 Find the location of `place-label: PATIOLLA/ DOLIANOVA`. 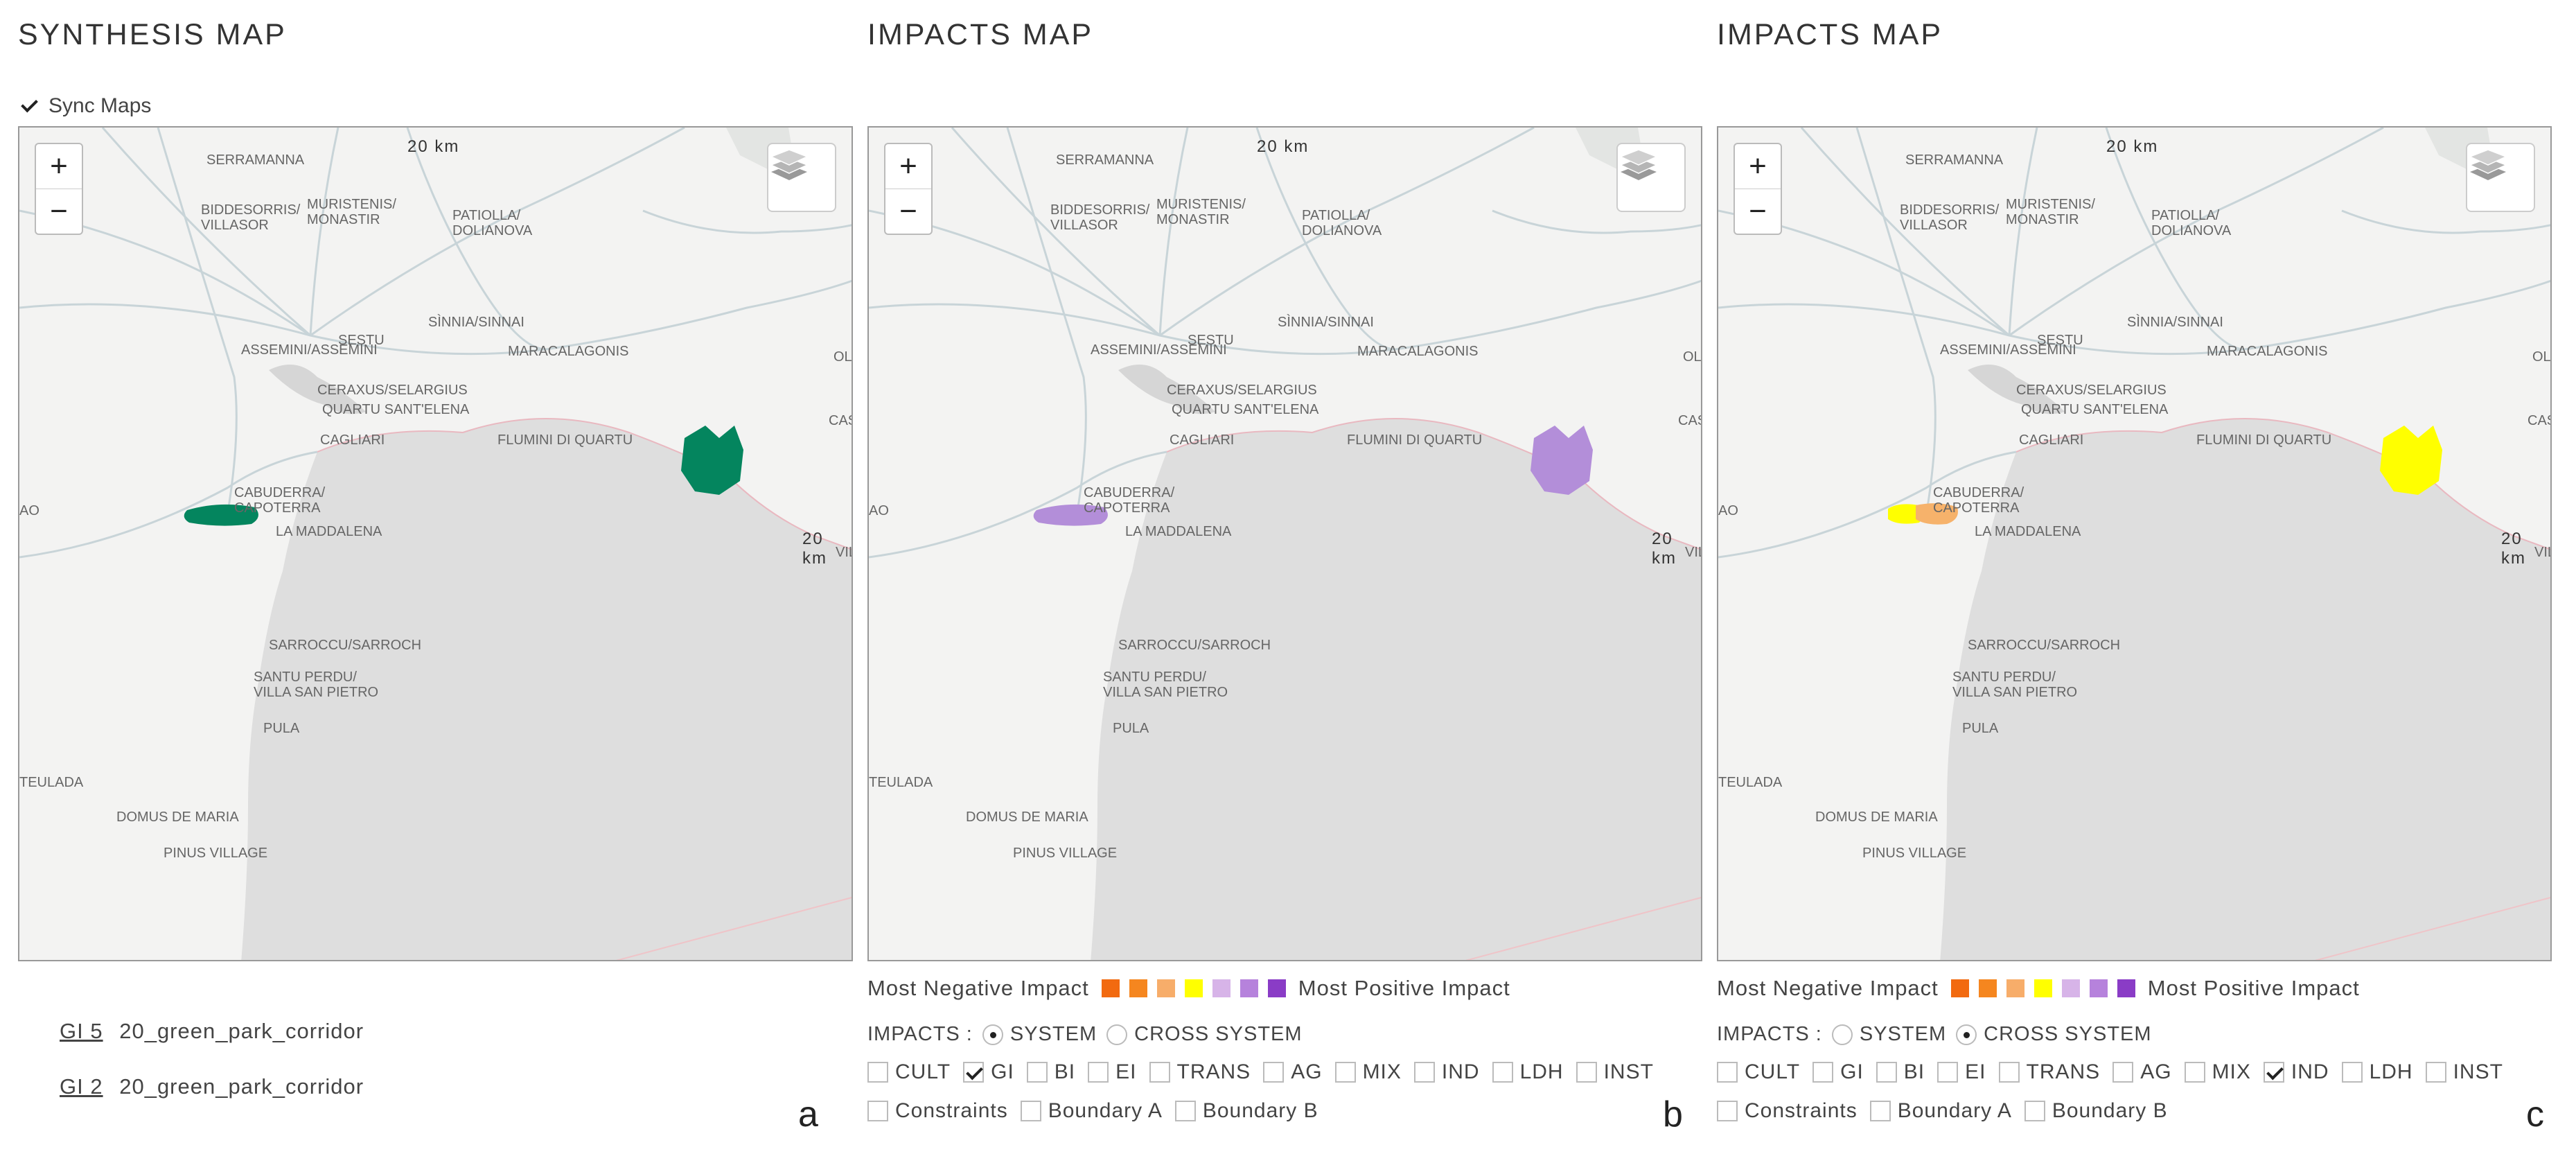

place-label: PATIOLLA/ DOLIANOVA is located at coordinates (2191, 223).